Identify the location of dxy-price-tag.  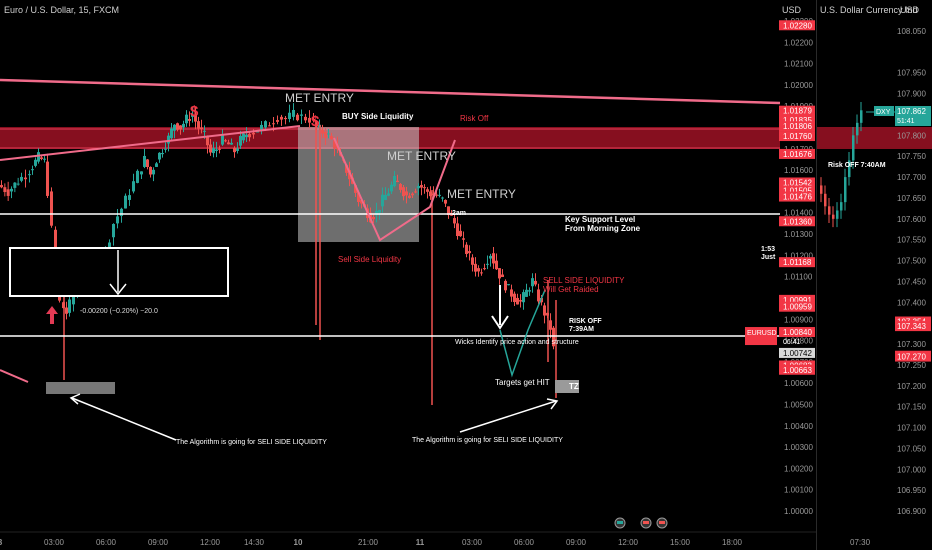
(913, 116).